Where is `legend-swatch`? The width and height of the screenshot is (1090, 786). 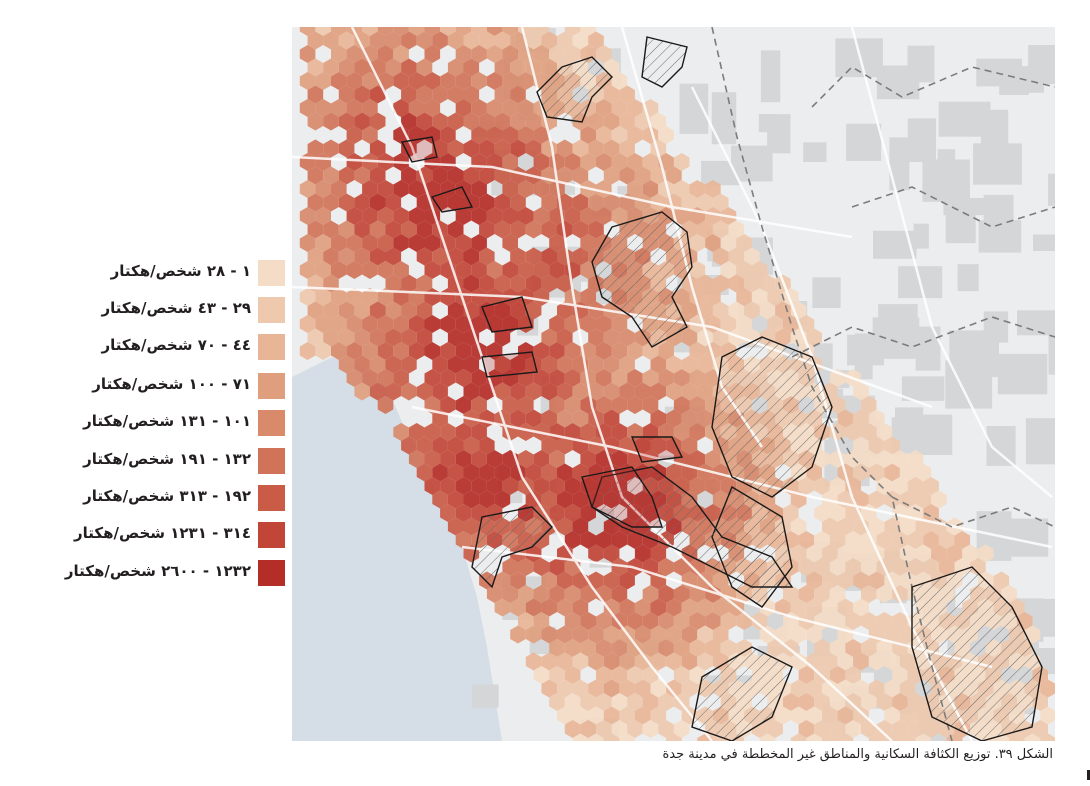
legend-swatch is located at coordinates (271, 310).